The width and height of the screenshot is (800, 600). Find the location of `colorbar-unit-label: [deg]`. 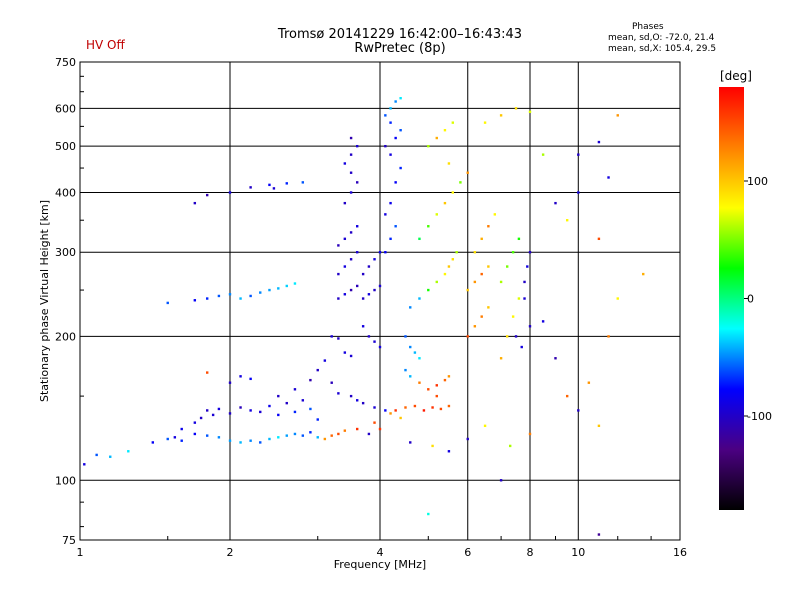

colorbar-unit-label: [deg] is located at coordinates (736, 76).